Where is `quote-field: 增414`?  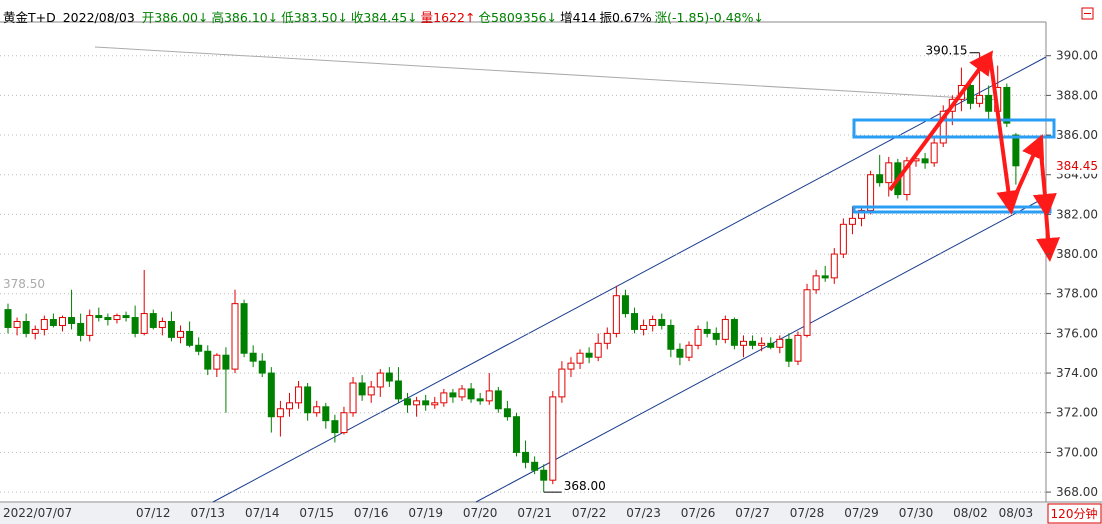
quote-field: 增414 is located at coordinates (578, 17).